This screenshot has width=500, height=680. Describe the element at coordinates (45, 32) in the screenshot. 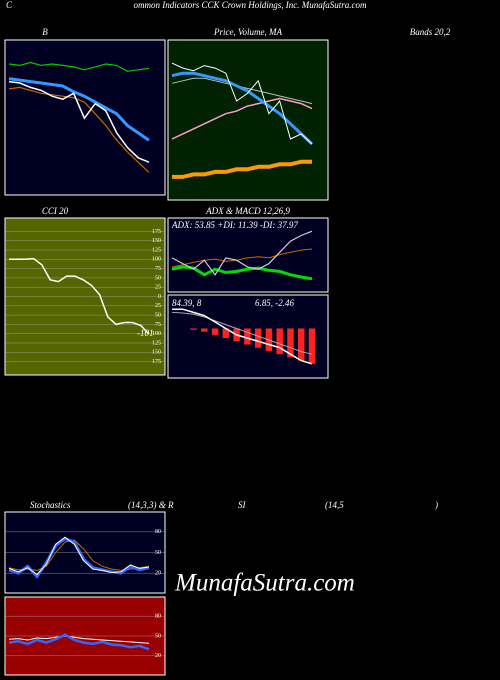

I see `chart-title: B` at that location.